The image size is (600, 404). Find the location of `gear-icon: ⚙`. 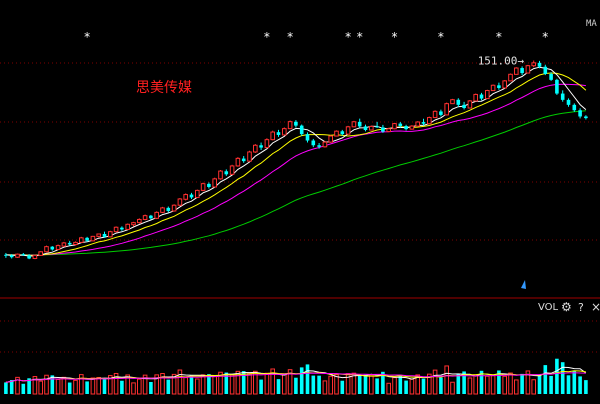

gear-icon: ⚙ is located at coordinates (566, 307).